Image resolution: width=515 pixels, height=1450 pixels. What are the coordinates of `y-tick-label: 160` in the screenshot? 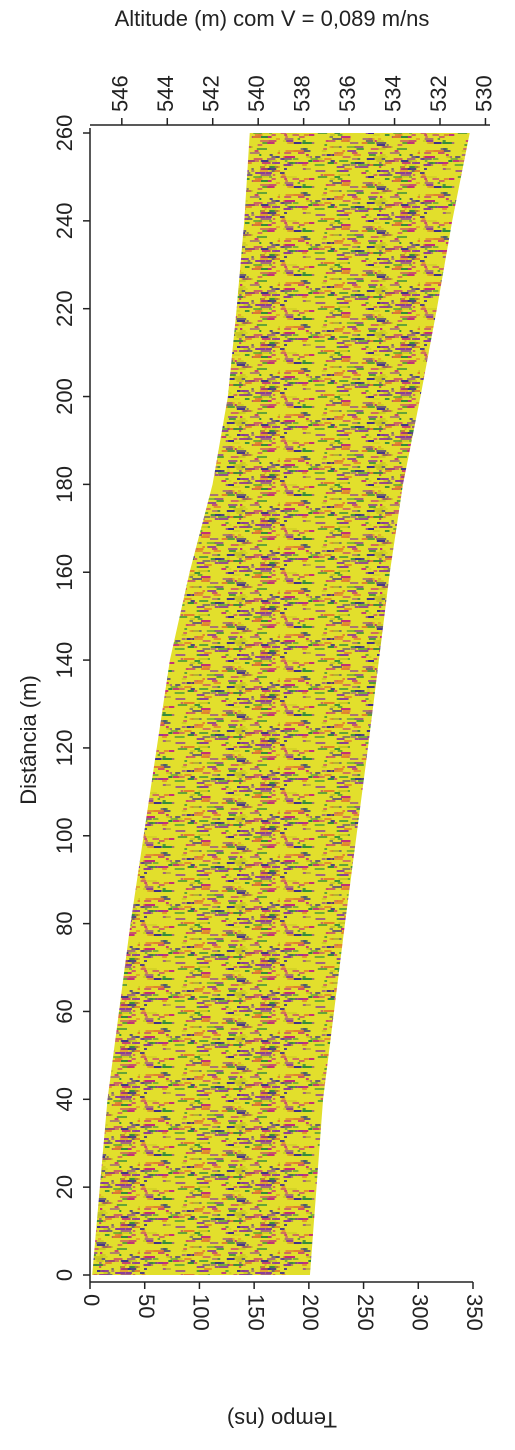 It's located at (64, 572).